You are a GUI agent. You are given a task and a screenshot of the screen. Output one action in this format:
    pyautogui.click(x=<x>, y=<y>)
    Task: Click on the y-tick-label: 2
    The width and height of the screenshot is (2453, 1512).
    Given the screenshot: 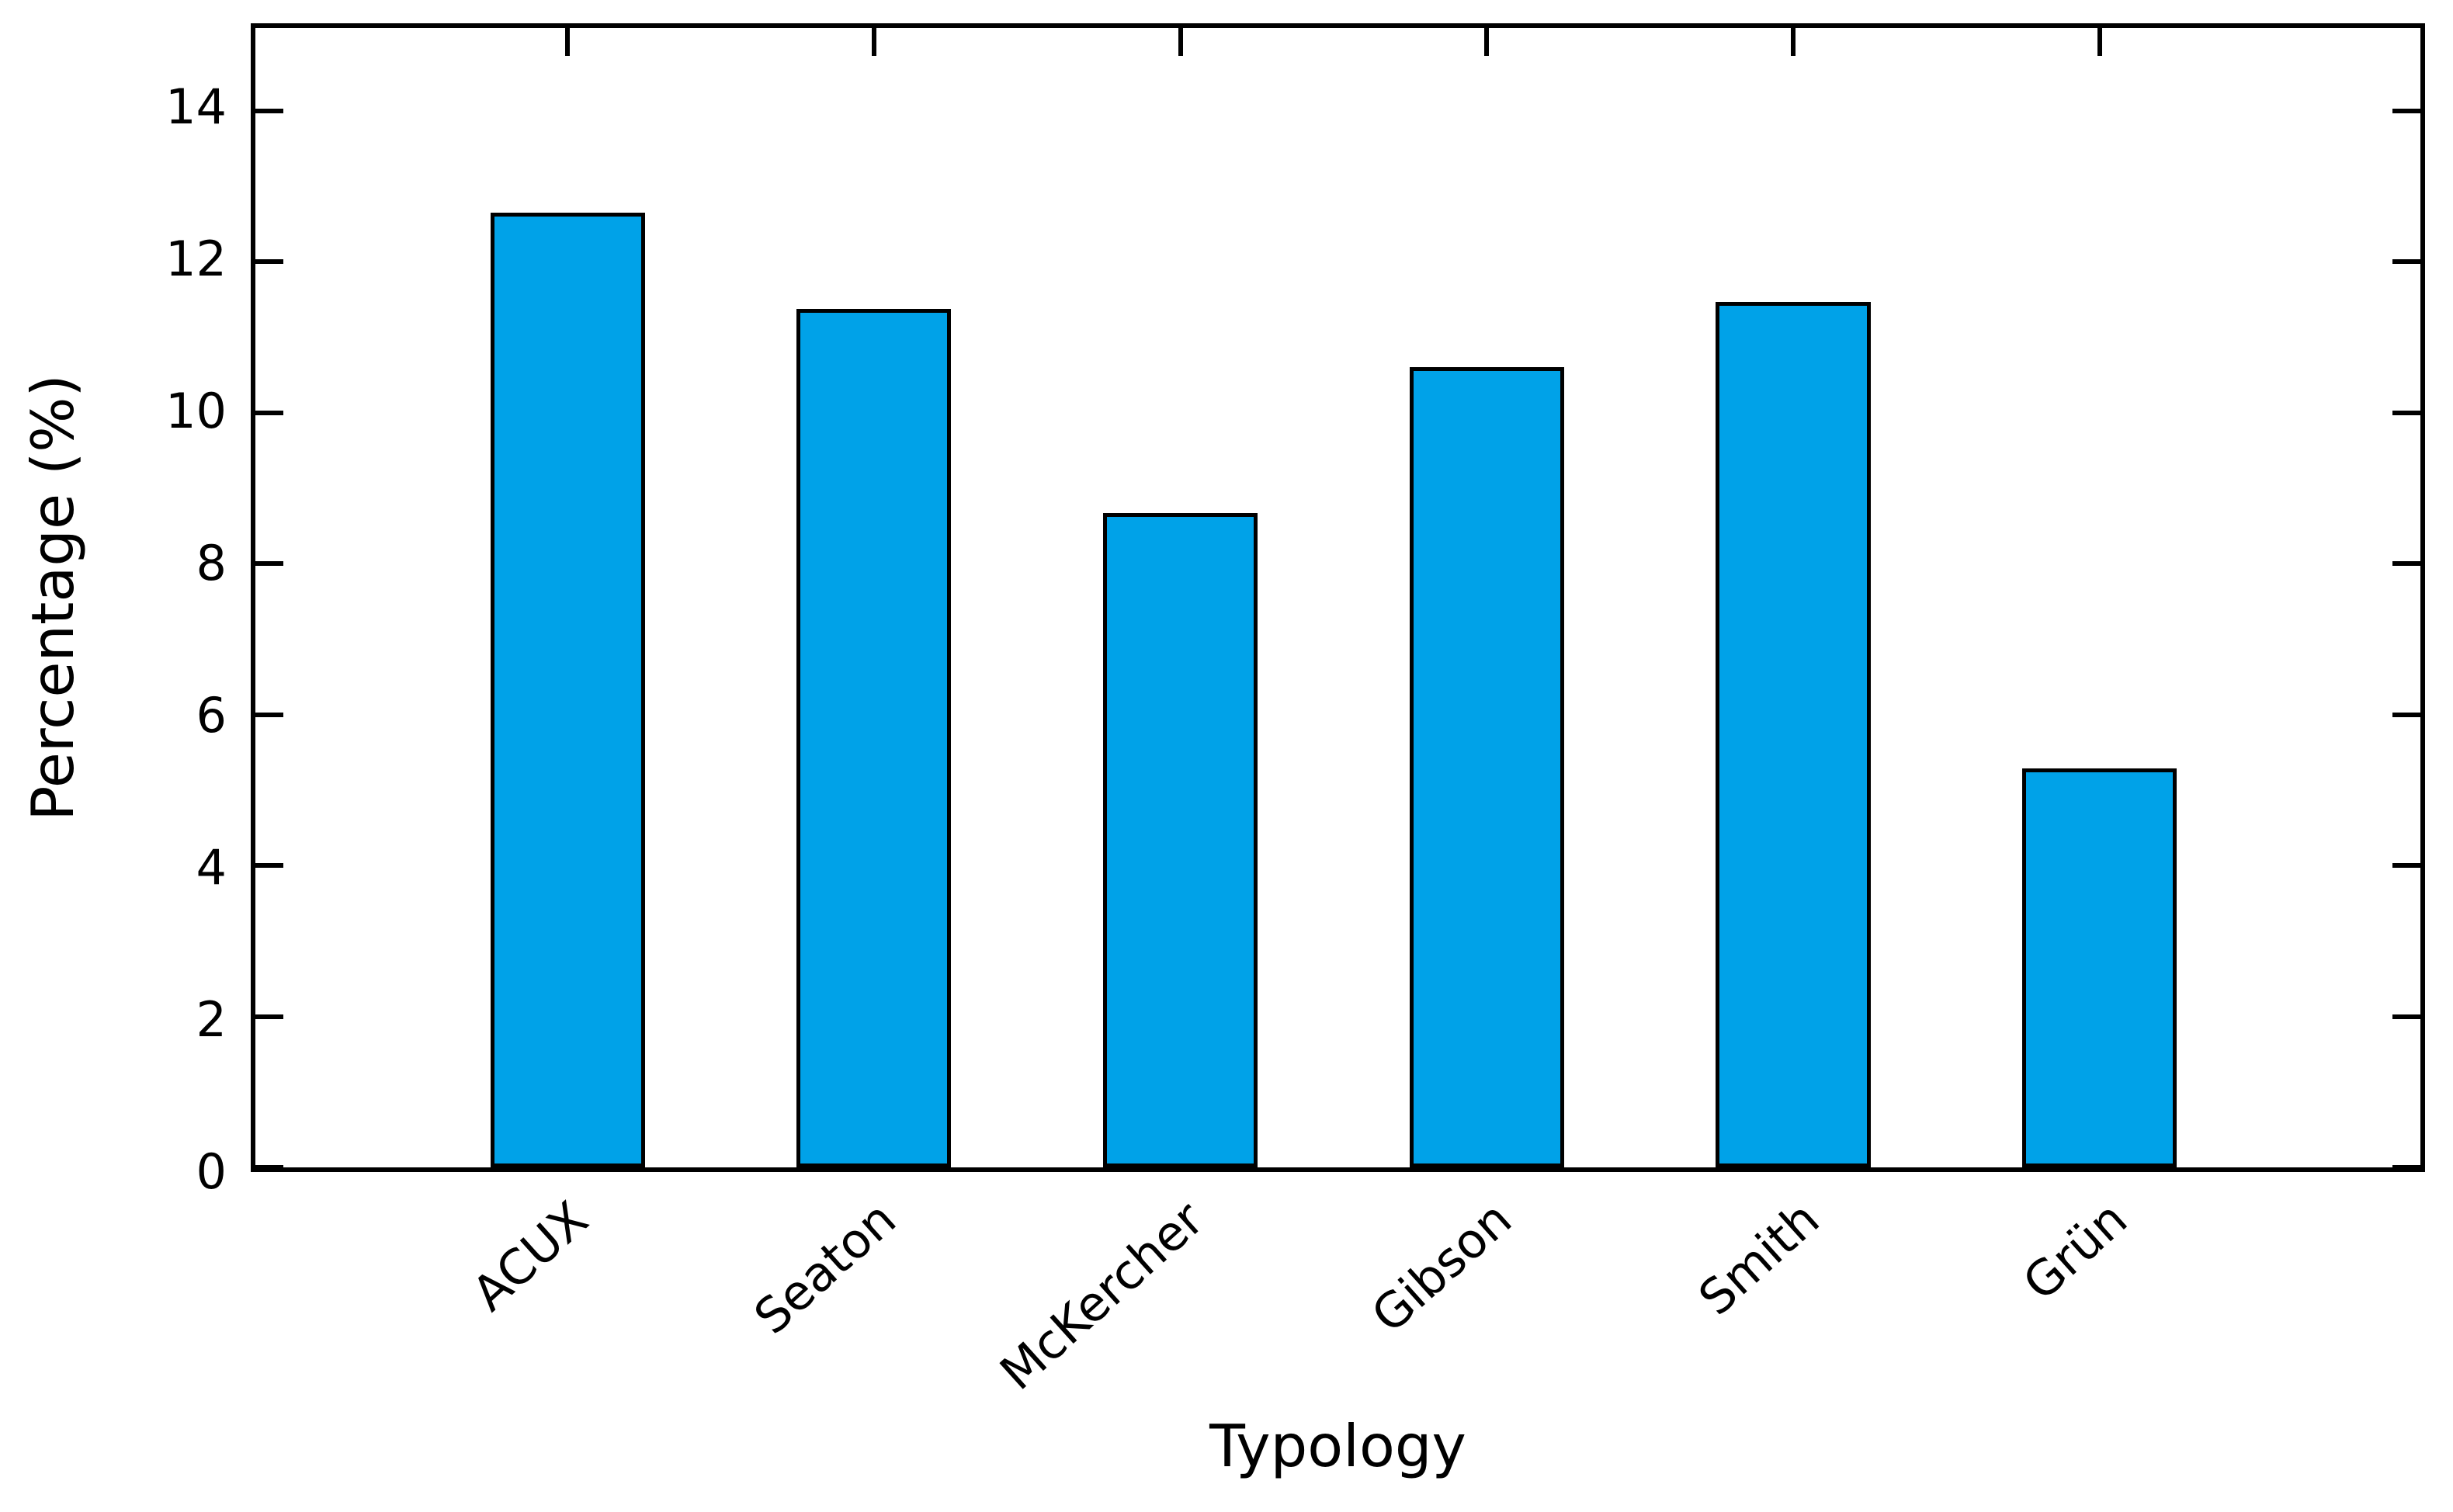 What is the action you would take?
    pyautogui.click(x=211, y=1019)
    